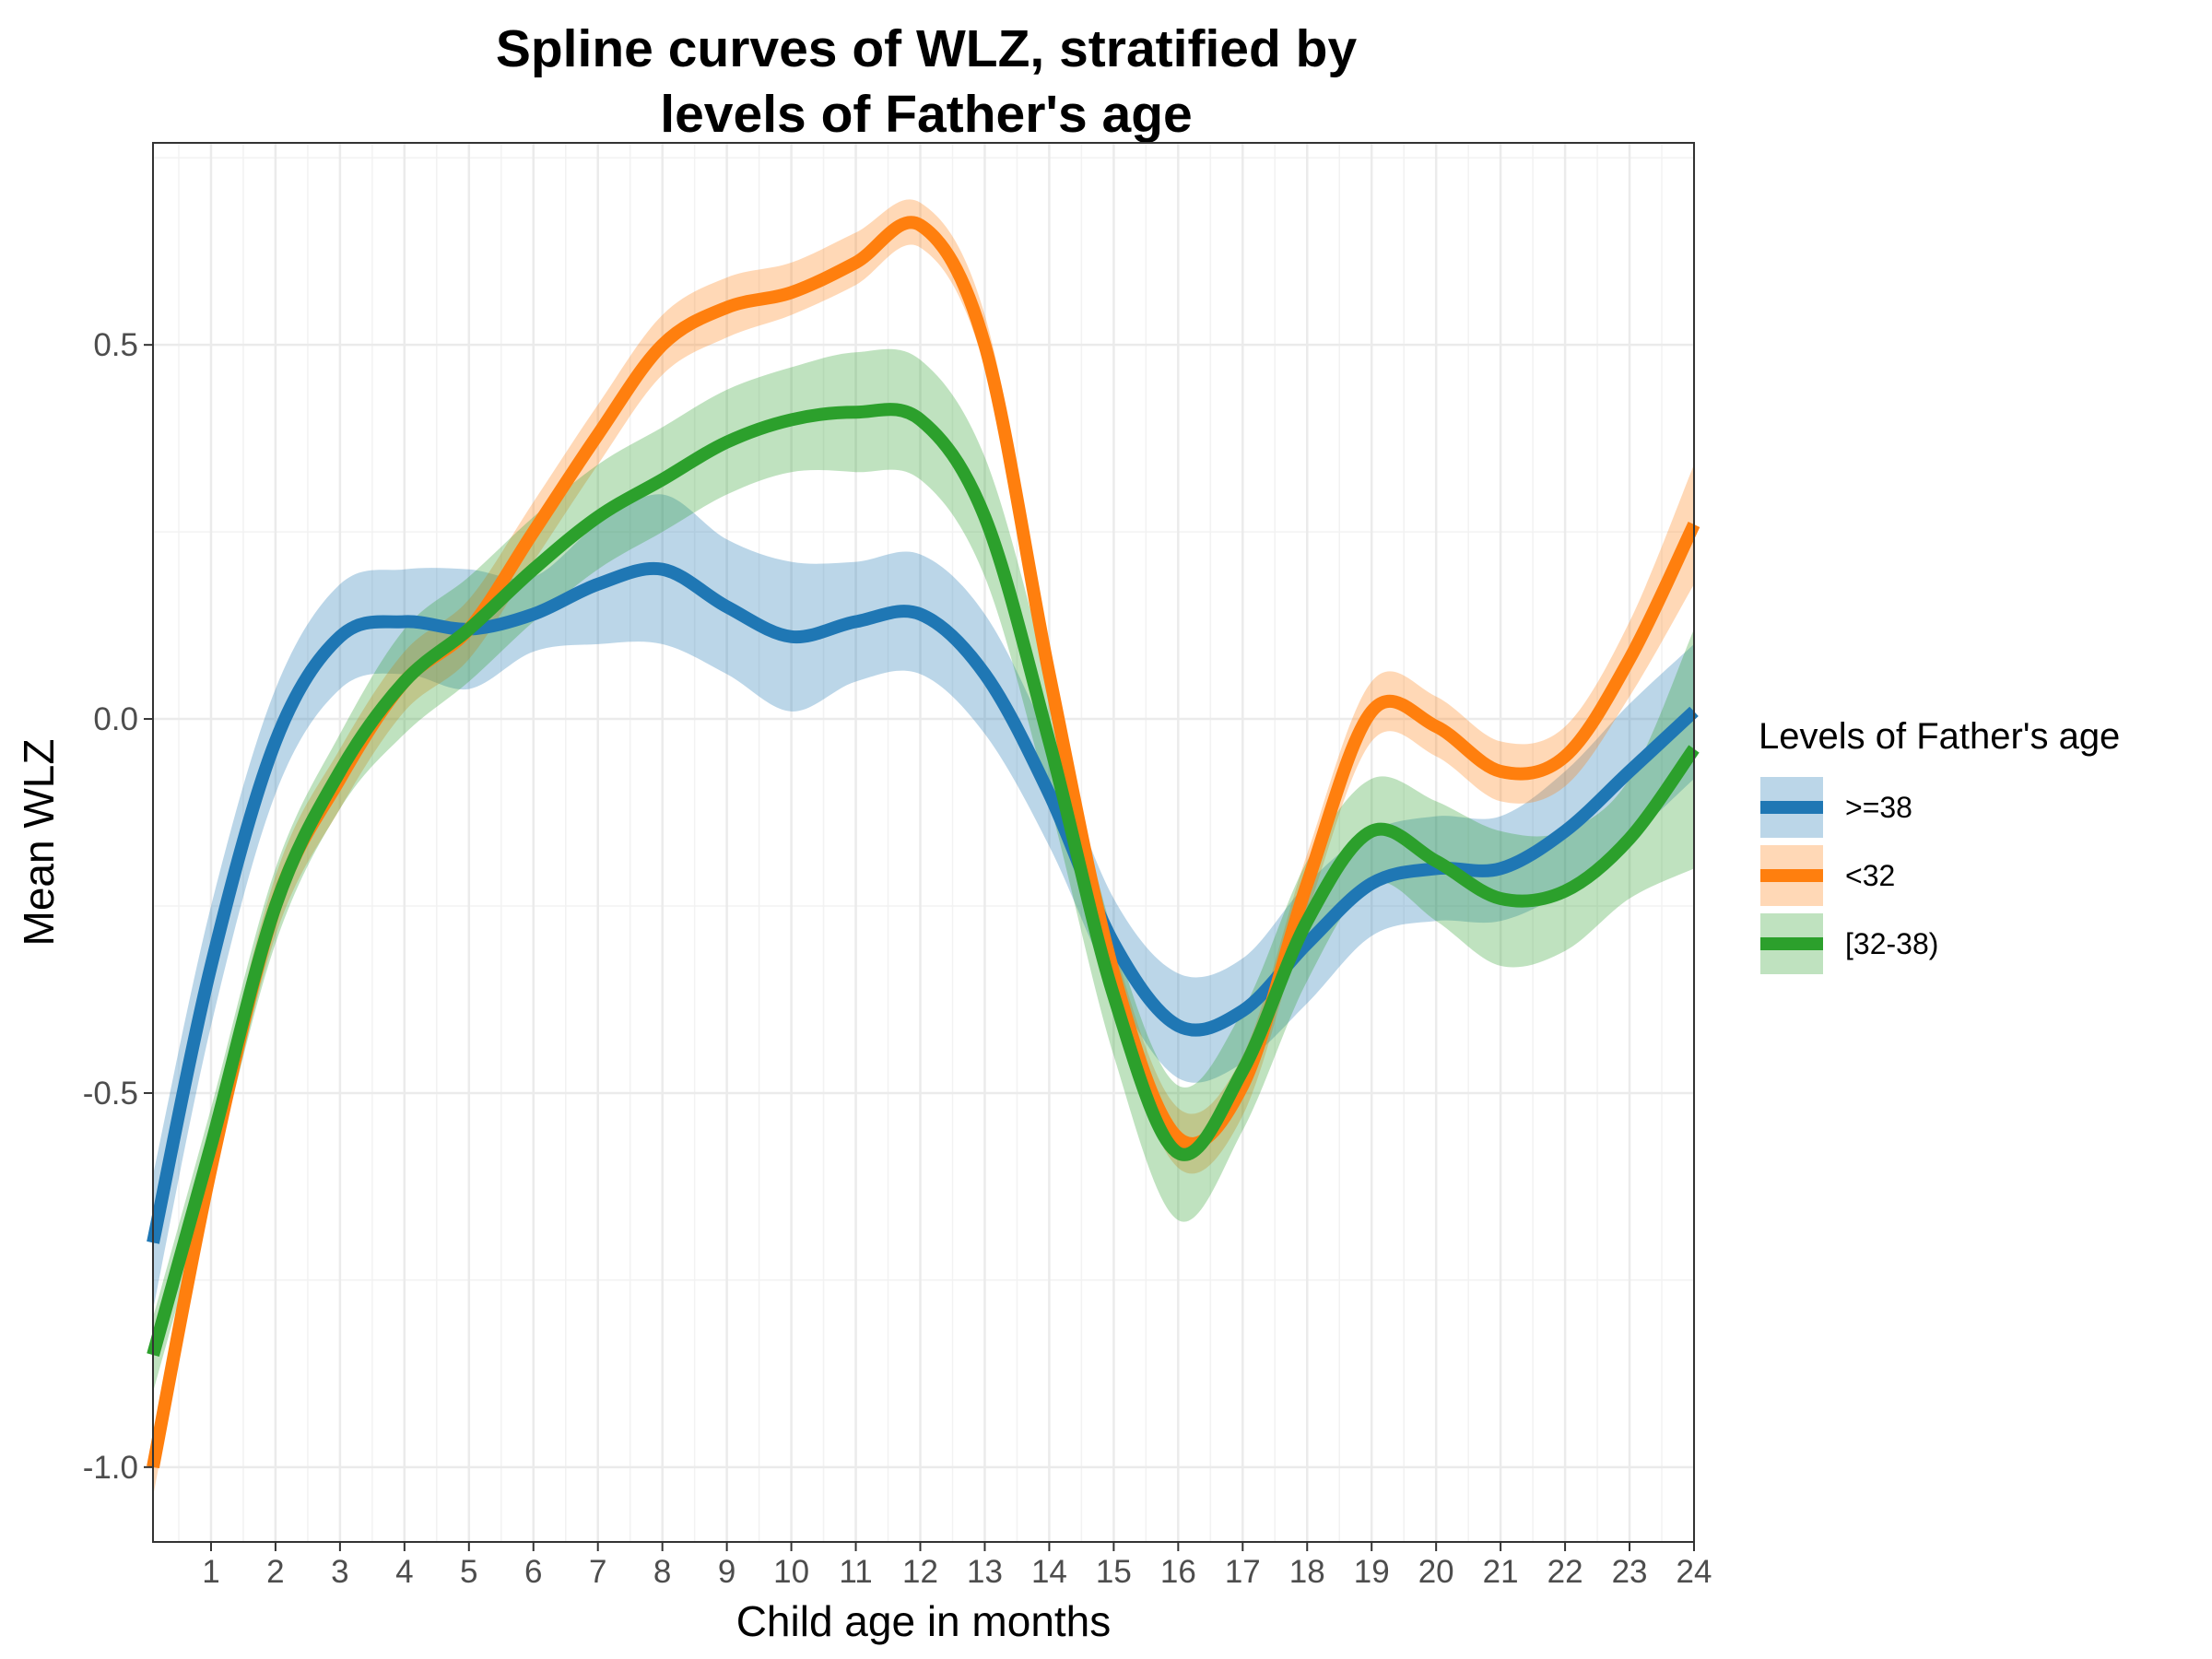 This screenshot has width=2212, height=1659. I want to click on y-axis: -1.0 -0.5 0.0 0.5, so click(118, 906).